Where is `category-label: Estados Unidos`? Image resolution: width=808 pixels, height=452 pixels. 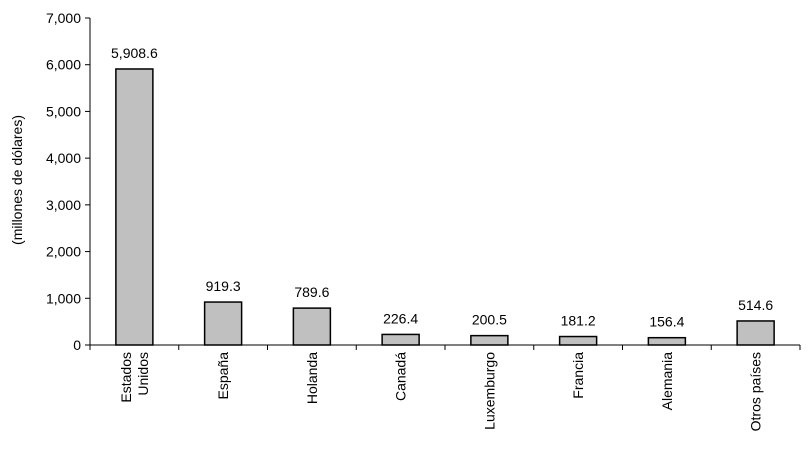
category-label: Estados Unidos is located at coordinates (134, 377).